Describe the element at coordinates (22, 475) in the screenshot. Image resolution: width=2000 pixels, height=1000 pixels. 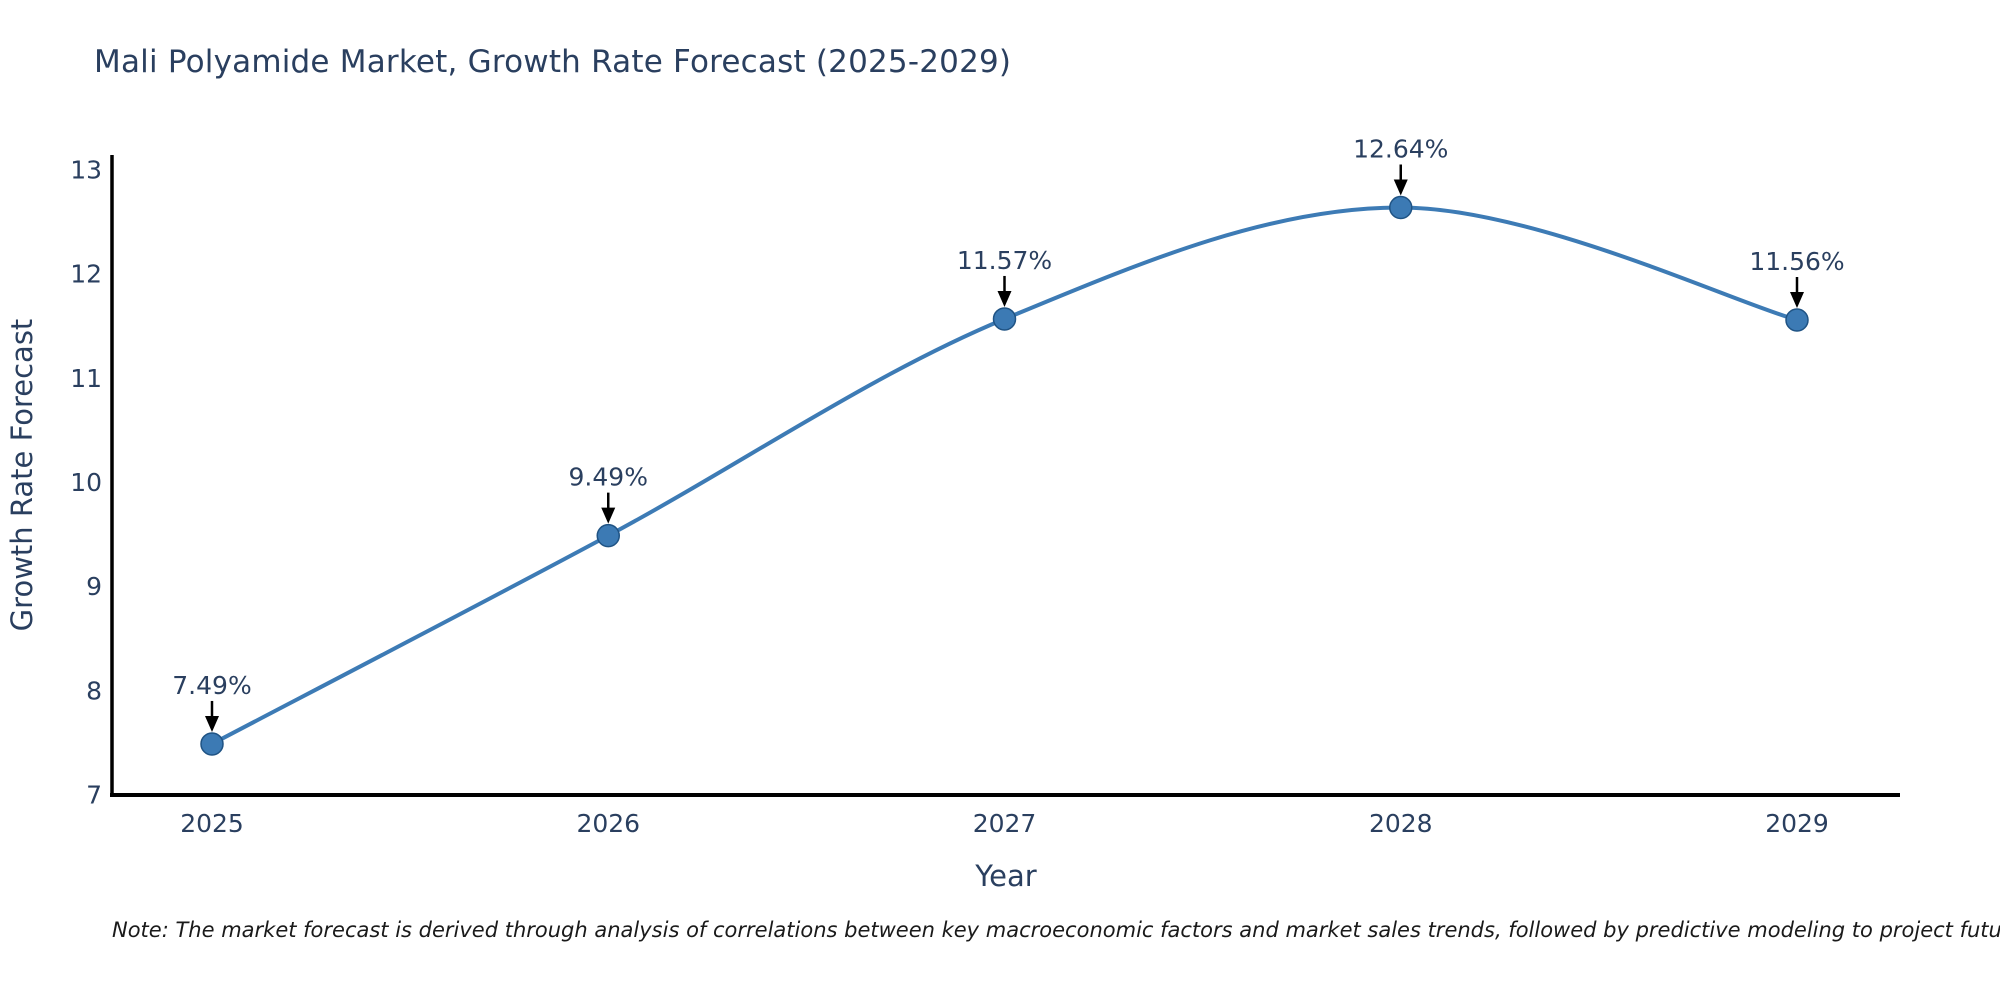
I see `y-axis-title: Growth Rate Forecast` at that location.